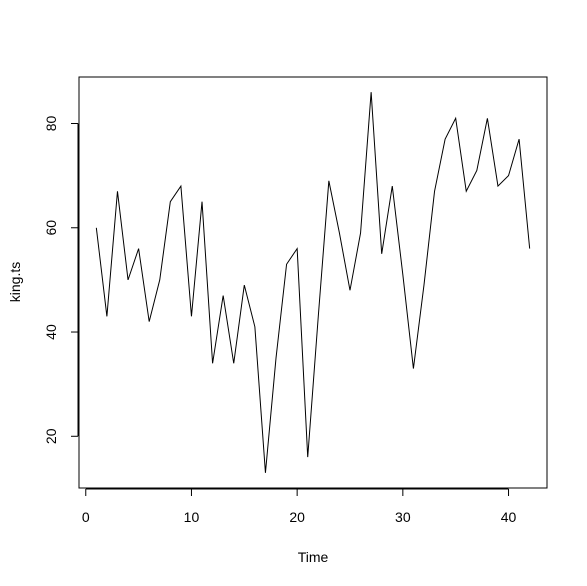 This screenshot has width=587, height=586. What do you see at coordinates (51, 228) in the screenshot?
I see `y-tick-label: 60` at bounding box center [51, 228].